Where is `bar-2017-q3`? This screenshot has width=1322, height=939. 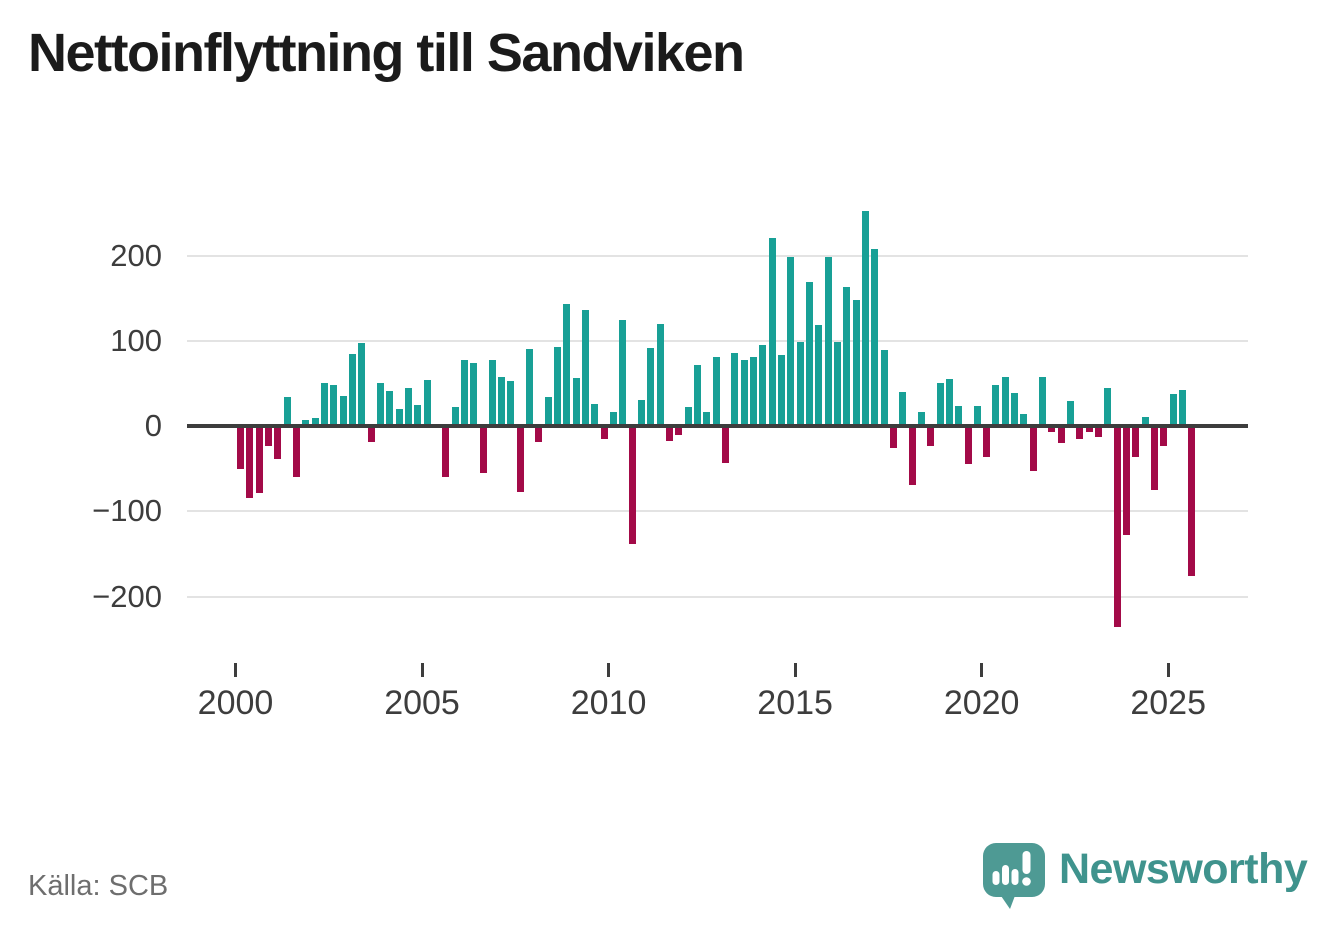 bar-2017-q3 is located at coordinates (893, 437).